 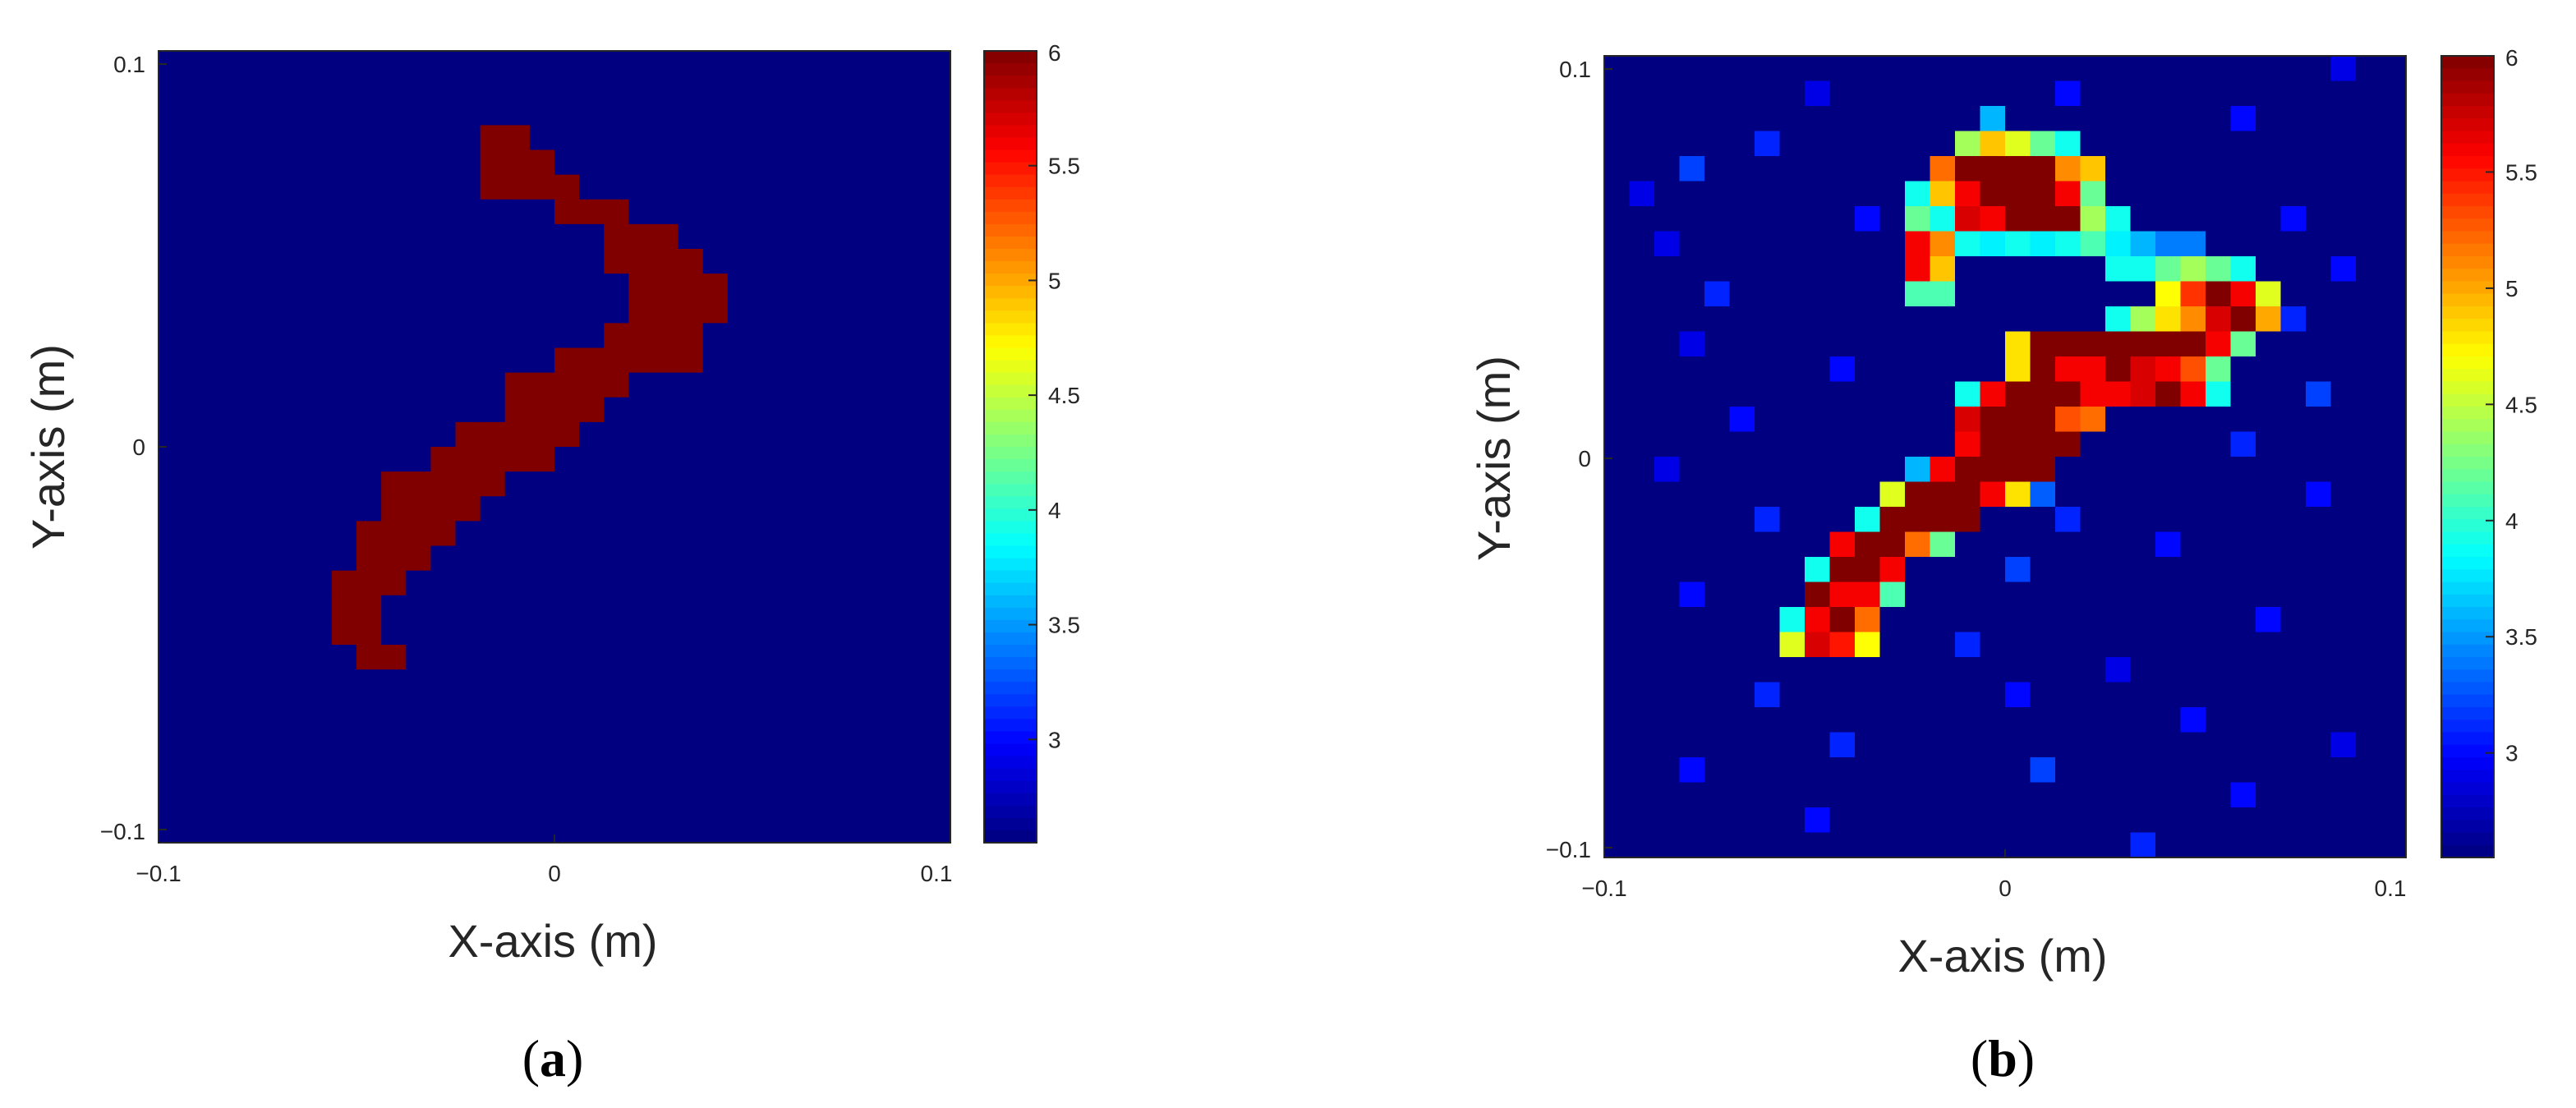 What do you see at coordinates (553, 1058) in the screenshot?
I see `panel-label-a: (a)` at bounding box center [553, 1058].